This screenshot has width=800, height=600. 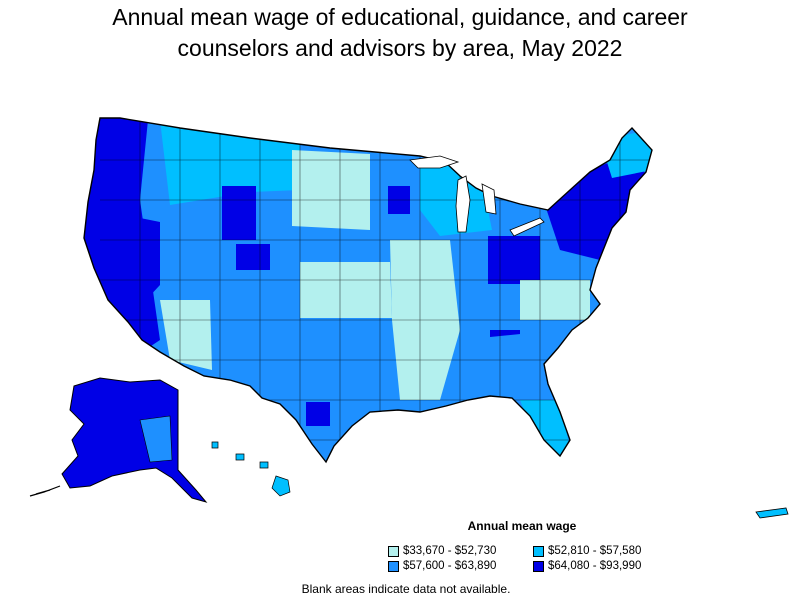 I want to click on legend-item-tier-3: $57,600 - $63,890, so click(x=442, y=566).